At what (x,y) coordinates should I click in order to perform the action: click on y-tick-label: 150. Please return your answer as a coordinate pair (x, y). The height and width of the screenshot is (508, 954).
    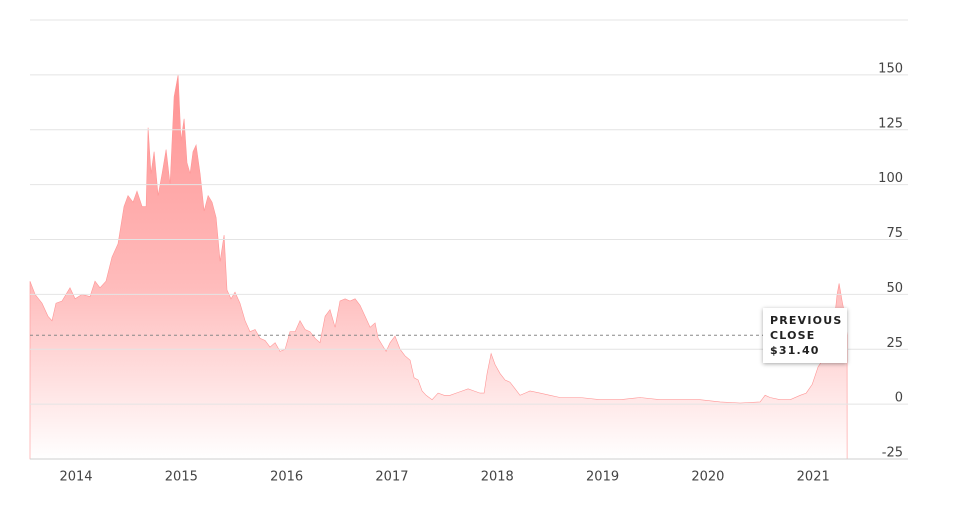
    Looking at the image, I should click on (890, 68).